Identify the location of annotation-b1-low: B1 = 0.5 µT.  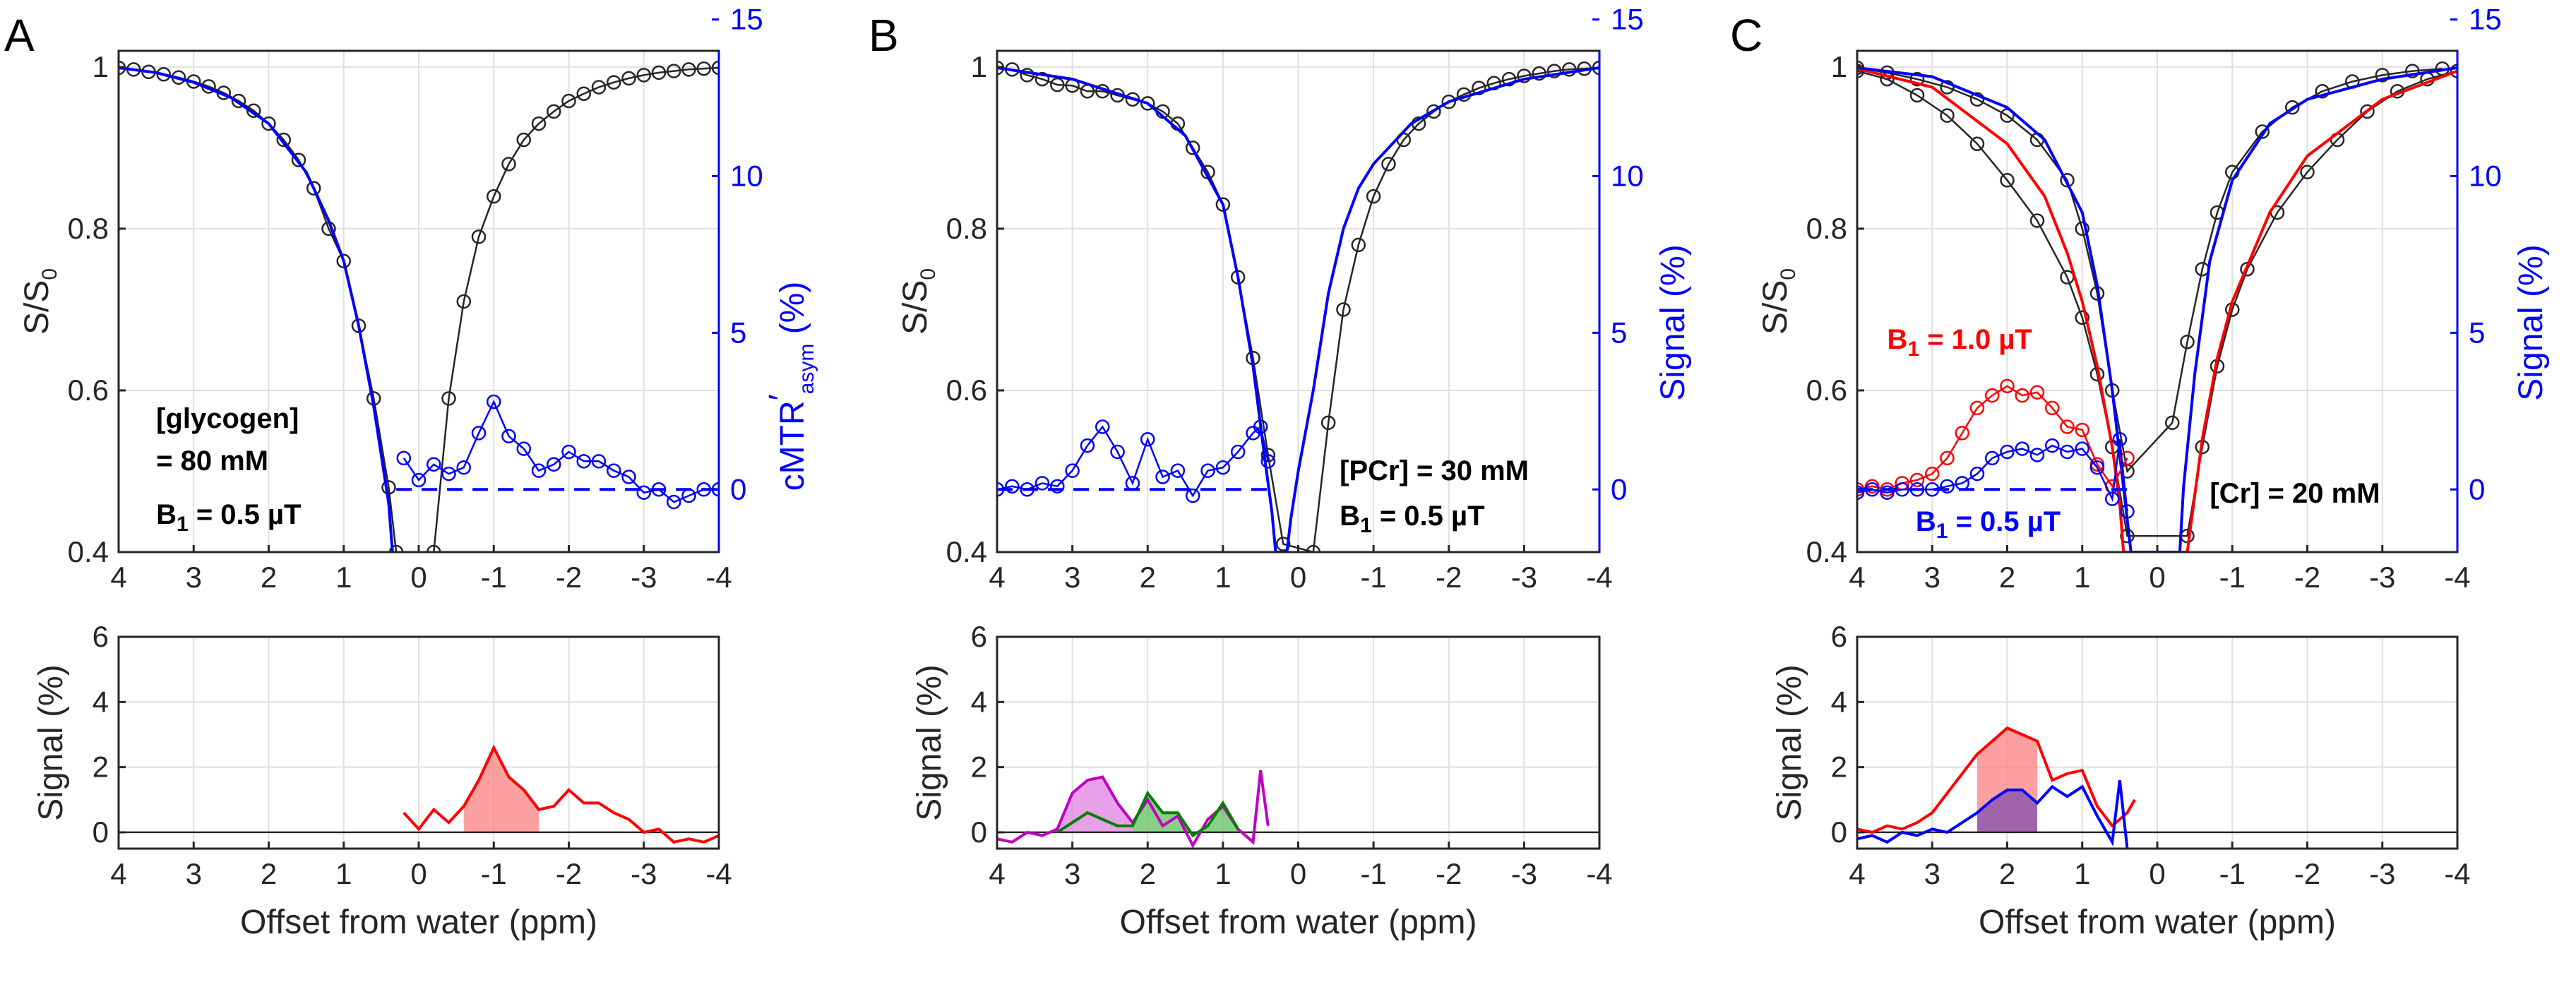
(1988, 524).